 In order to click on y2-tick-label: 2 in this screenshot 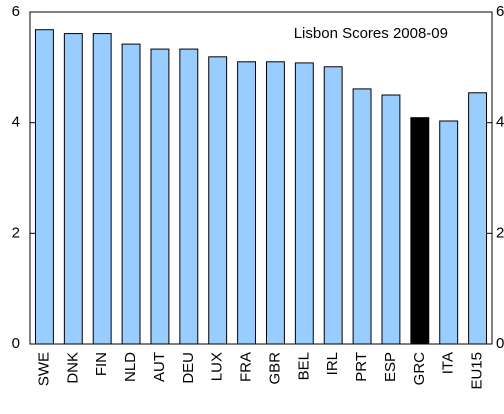, I will do `click(500, 232)`.